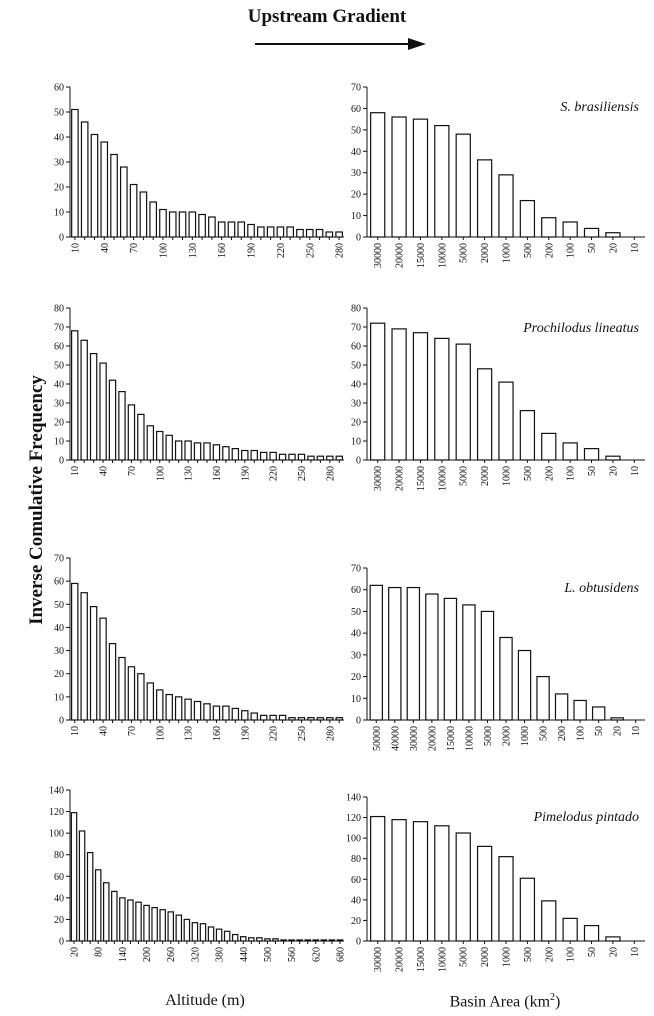 This screenshot has width=654, height=1016. What do you see at coordinates (356, 88) in the screenshot?
I see `y-tick-label: 70` at bounding box center [356, 88].